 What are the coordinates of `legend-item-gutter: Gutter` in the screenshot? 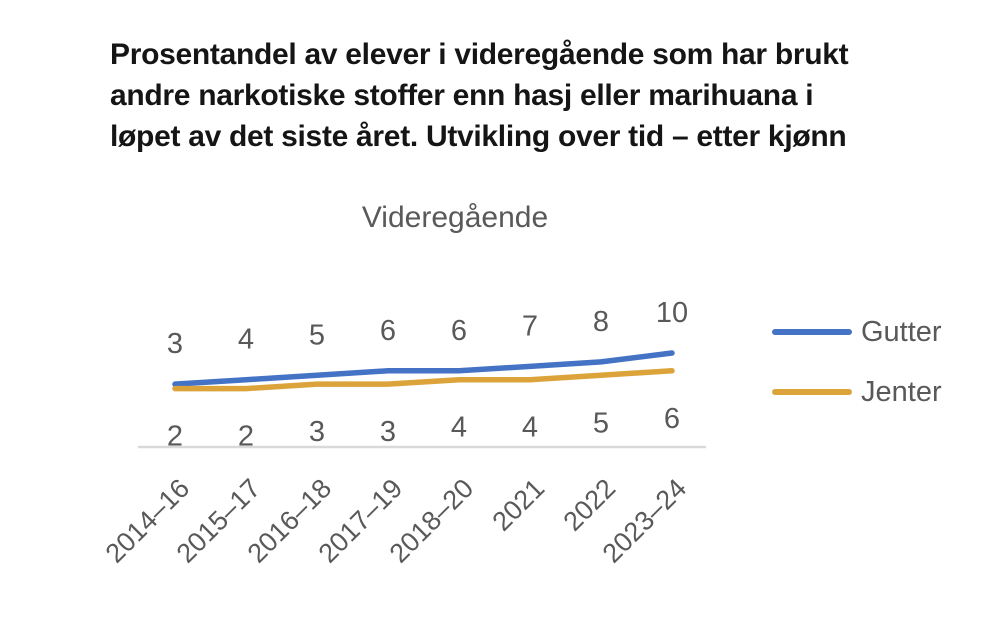 It's located at (857, 332).